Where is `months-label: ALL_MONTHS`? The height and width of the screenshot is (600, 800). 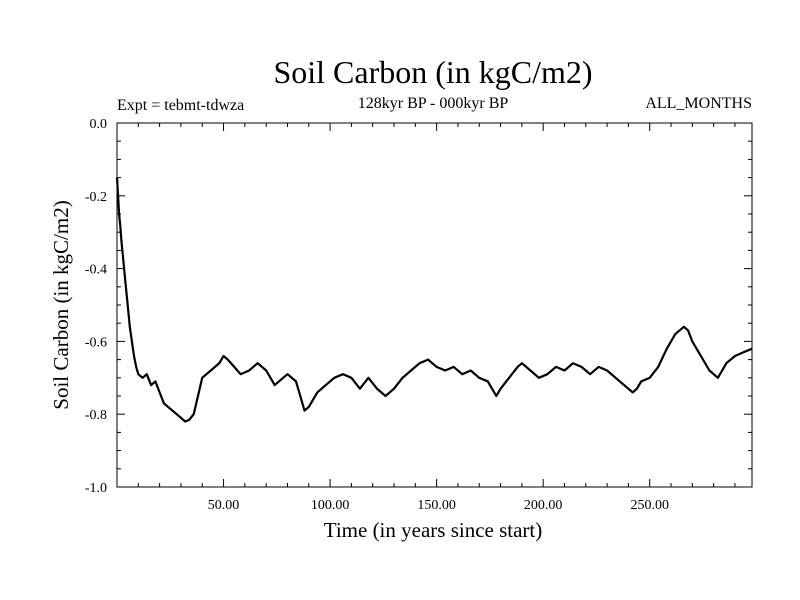
months-label: ALL_MONTHS is located at coordinates (698, 103).